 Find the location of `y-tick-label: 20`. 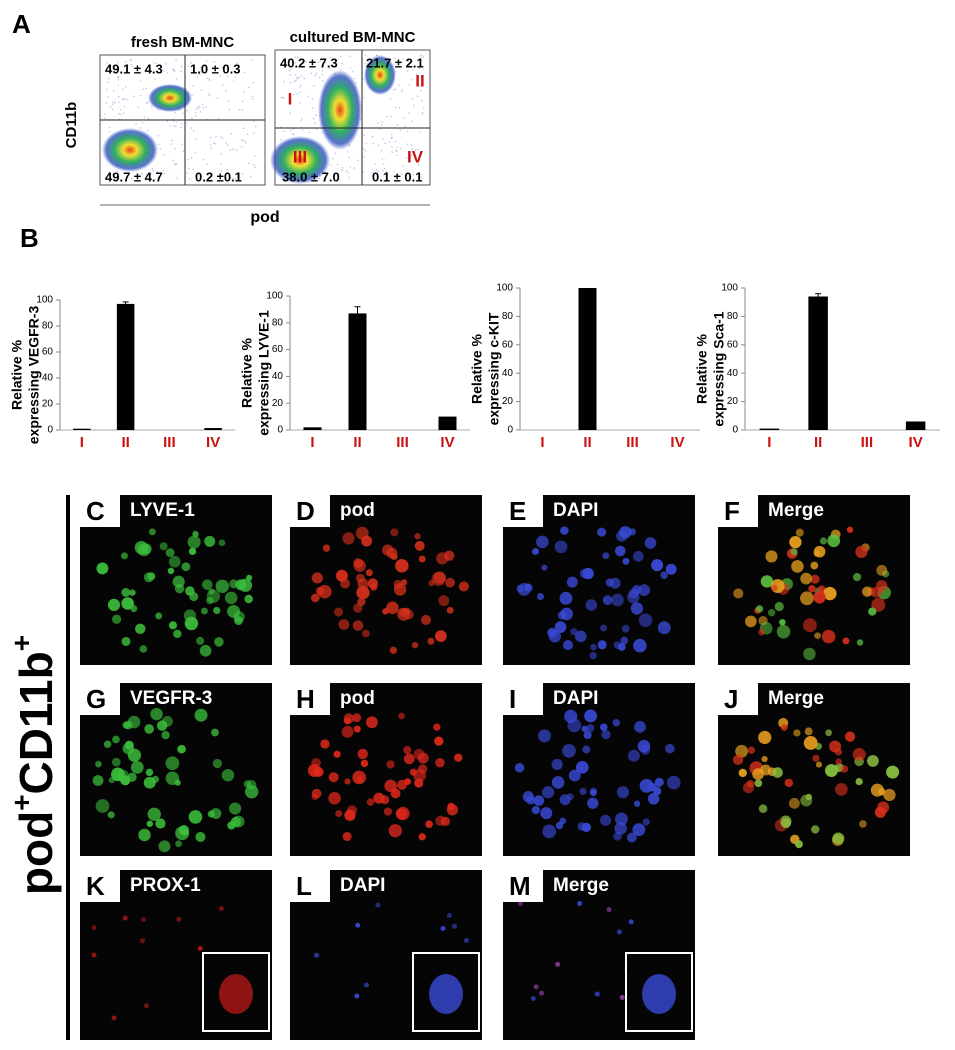

y-tick-label: 20 is located at coordinates (48, 404).